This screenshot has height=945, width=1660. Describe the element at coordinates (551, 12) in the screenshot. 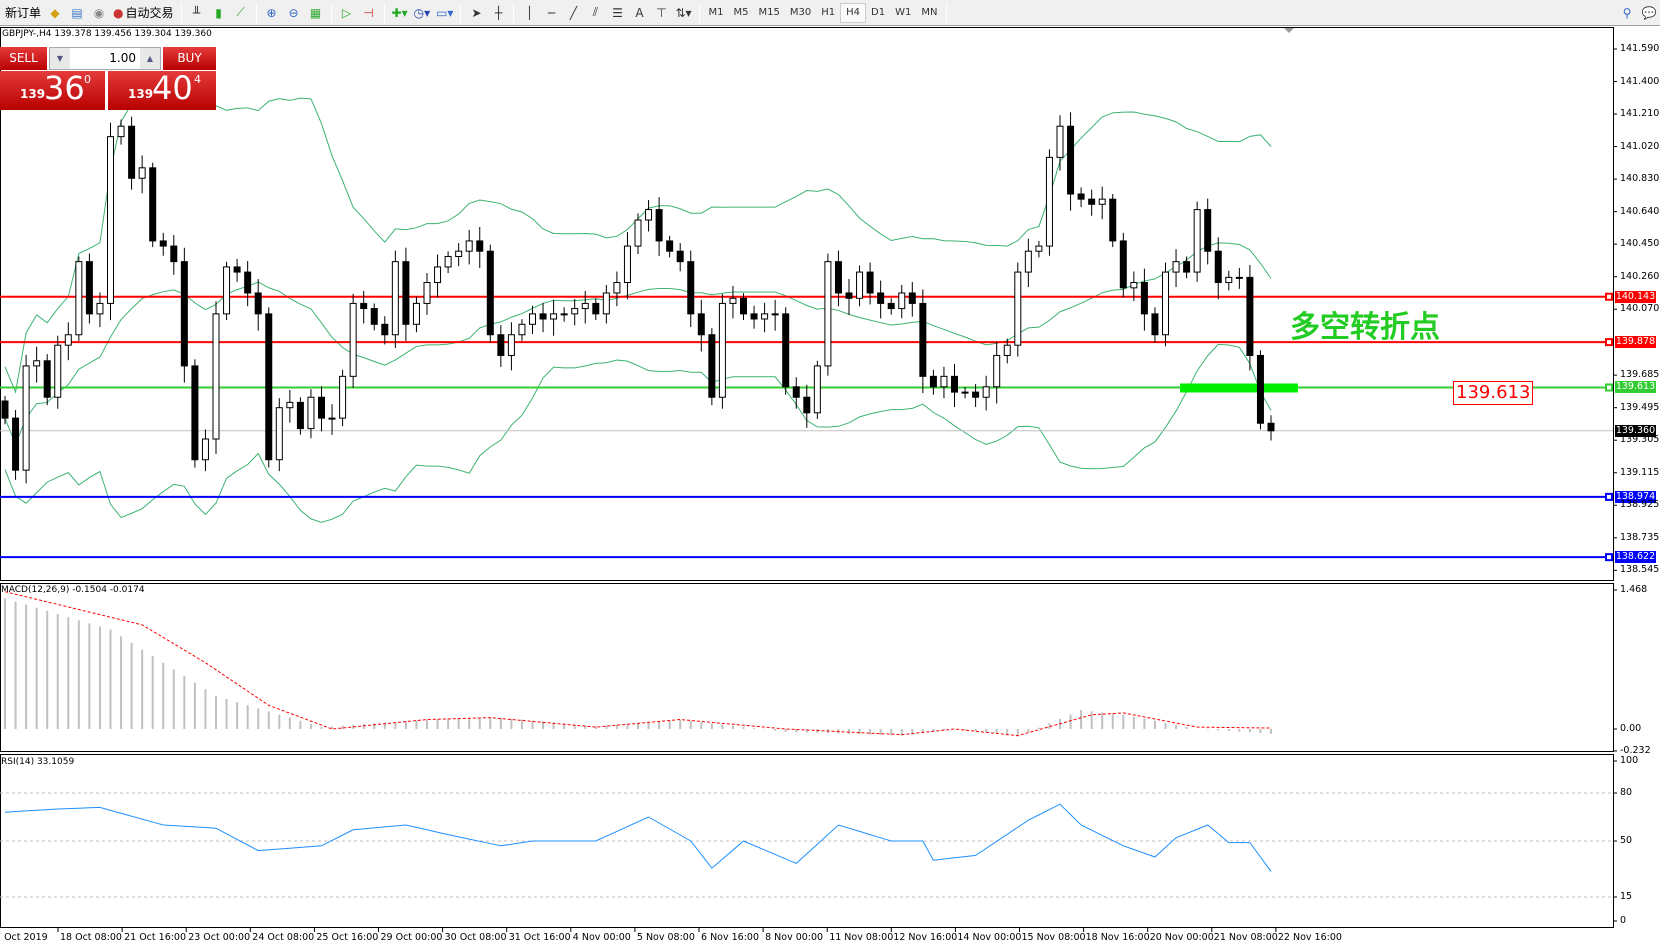

I see `horizontal-line-icon: ─` at that location.